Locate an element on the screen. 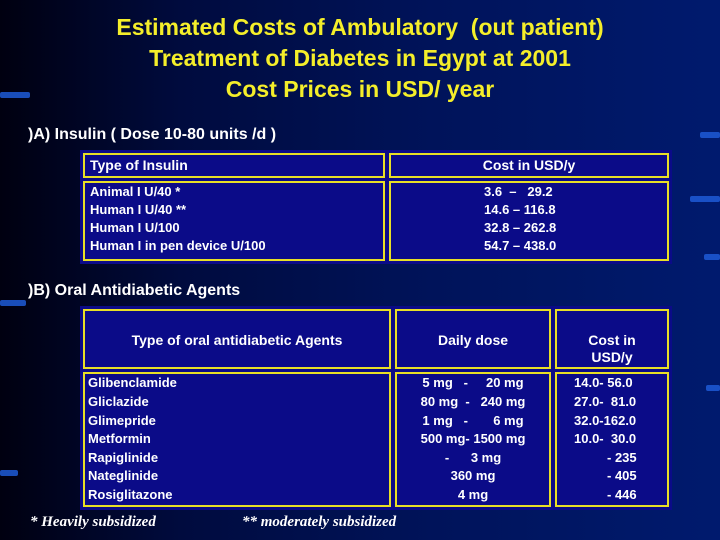 This screenshot has height=540, width=720. footnote-moderately-subsidized: ** moderately subsidized is located at coordinates (319, 522).